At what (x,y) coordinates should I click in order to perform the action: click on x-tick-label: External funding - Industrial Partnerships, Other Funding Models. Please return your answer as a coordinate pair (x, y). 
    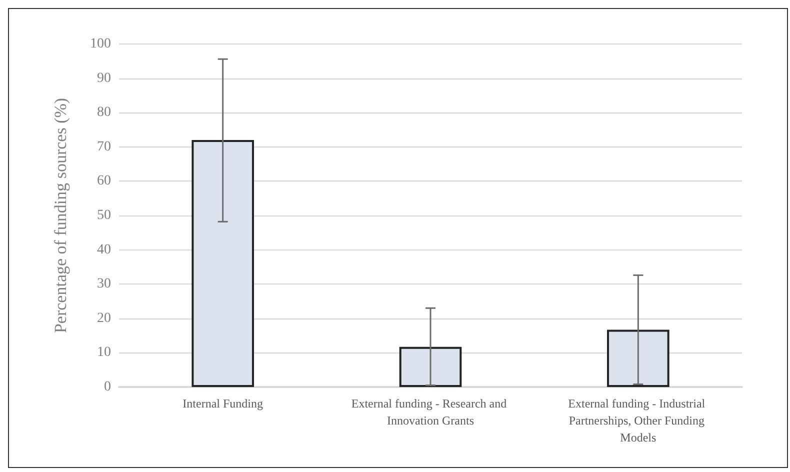
    Looking at the image, I should click on (638, 420).